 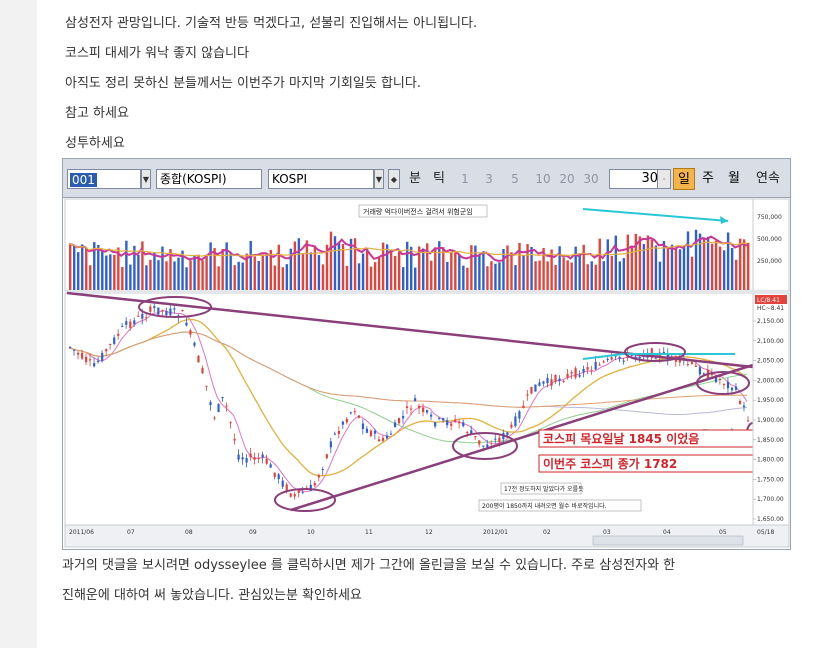 I want to click on minute-button: 분, so click(x=415, y=178).